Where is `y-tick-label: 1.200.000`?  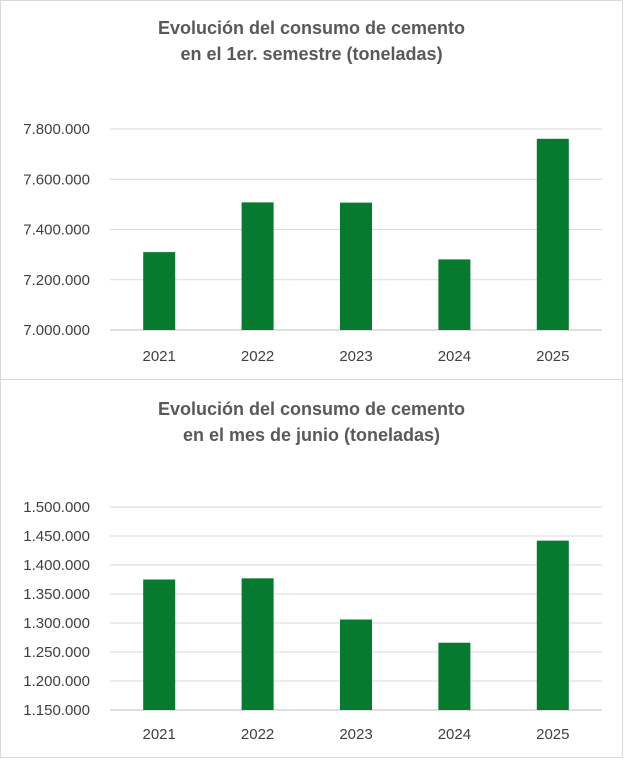
y-tick-label: 1.200.000 is located at coordinates (56, 681).